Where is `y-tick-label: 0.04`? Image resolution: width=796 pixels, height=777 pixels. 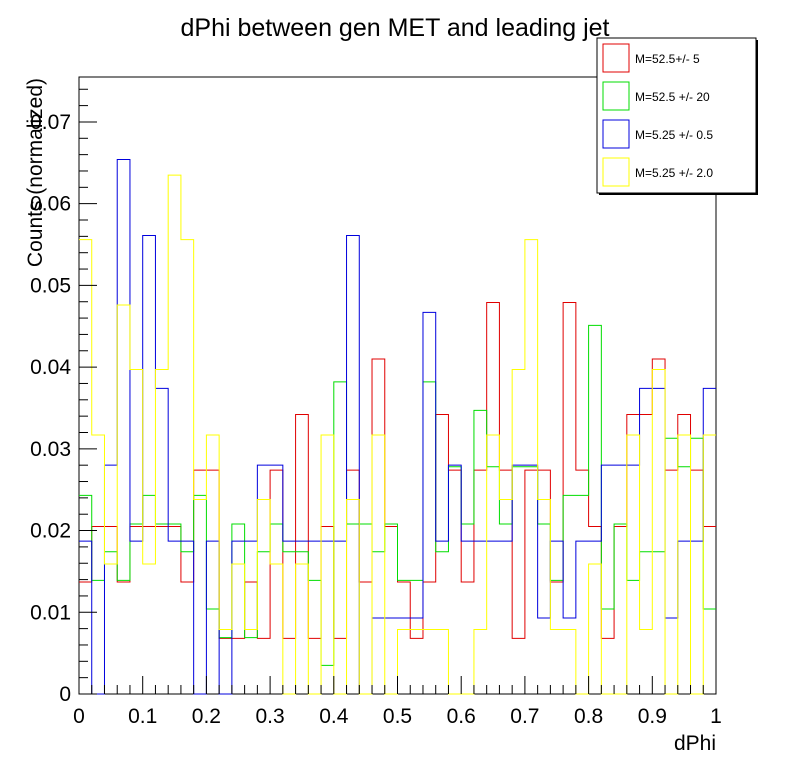
y-tick-label: 0.04 is located at coordinates (50, 367).